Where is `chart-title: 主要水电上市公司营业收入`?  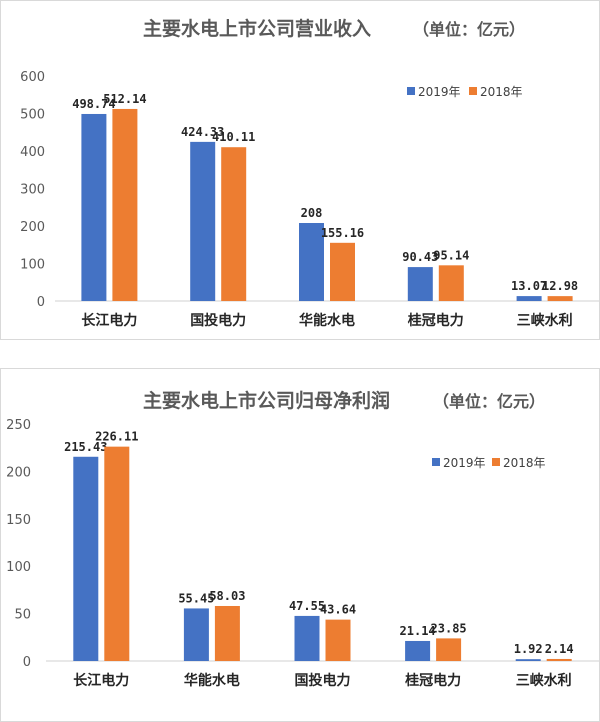
chart-title: 主要水电上市公司营业收入 is located at coordinates (257, 28).